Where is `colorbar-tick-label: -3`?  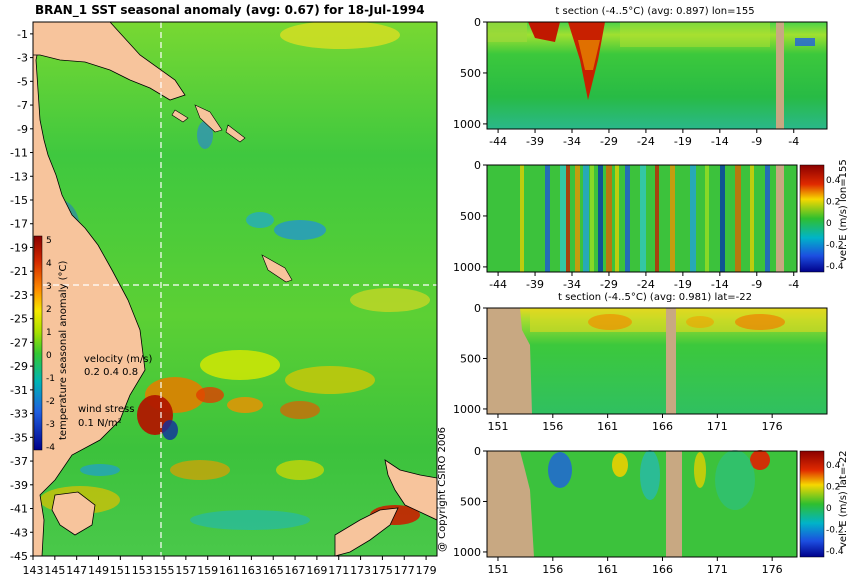
colorbar-tick-label: -3 is located at coordinates (50, 425).